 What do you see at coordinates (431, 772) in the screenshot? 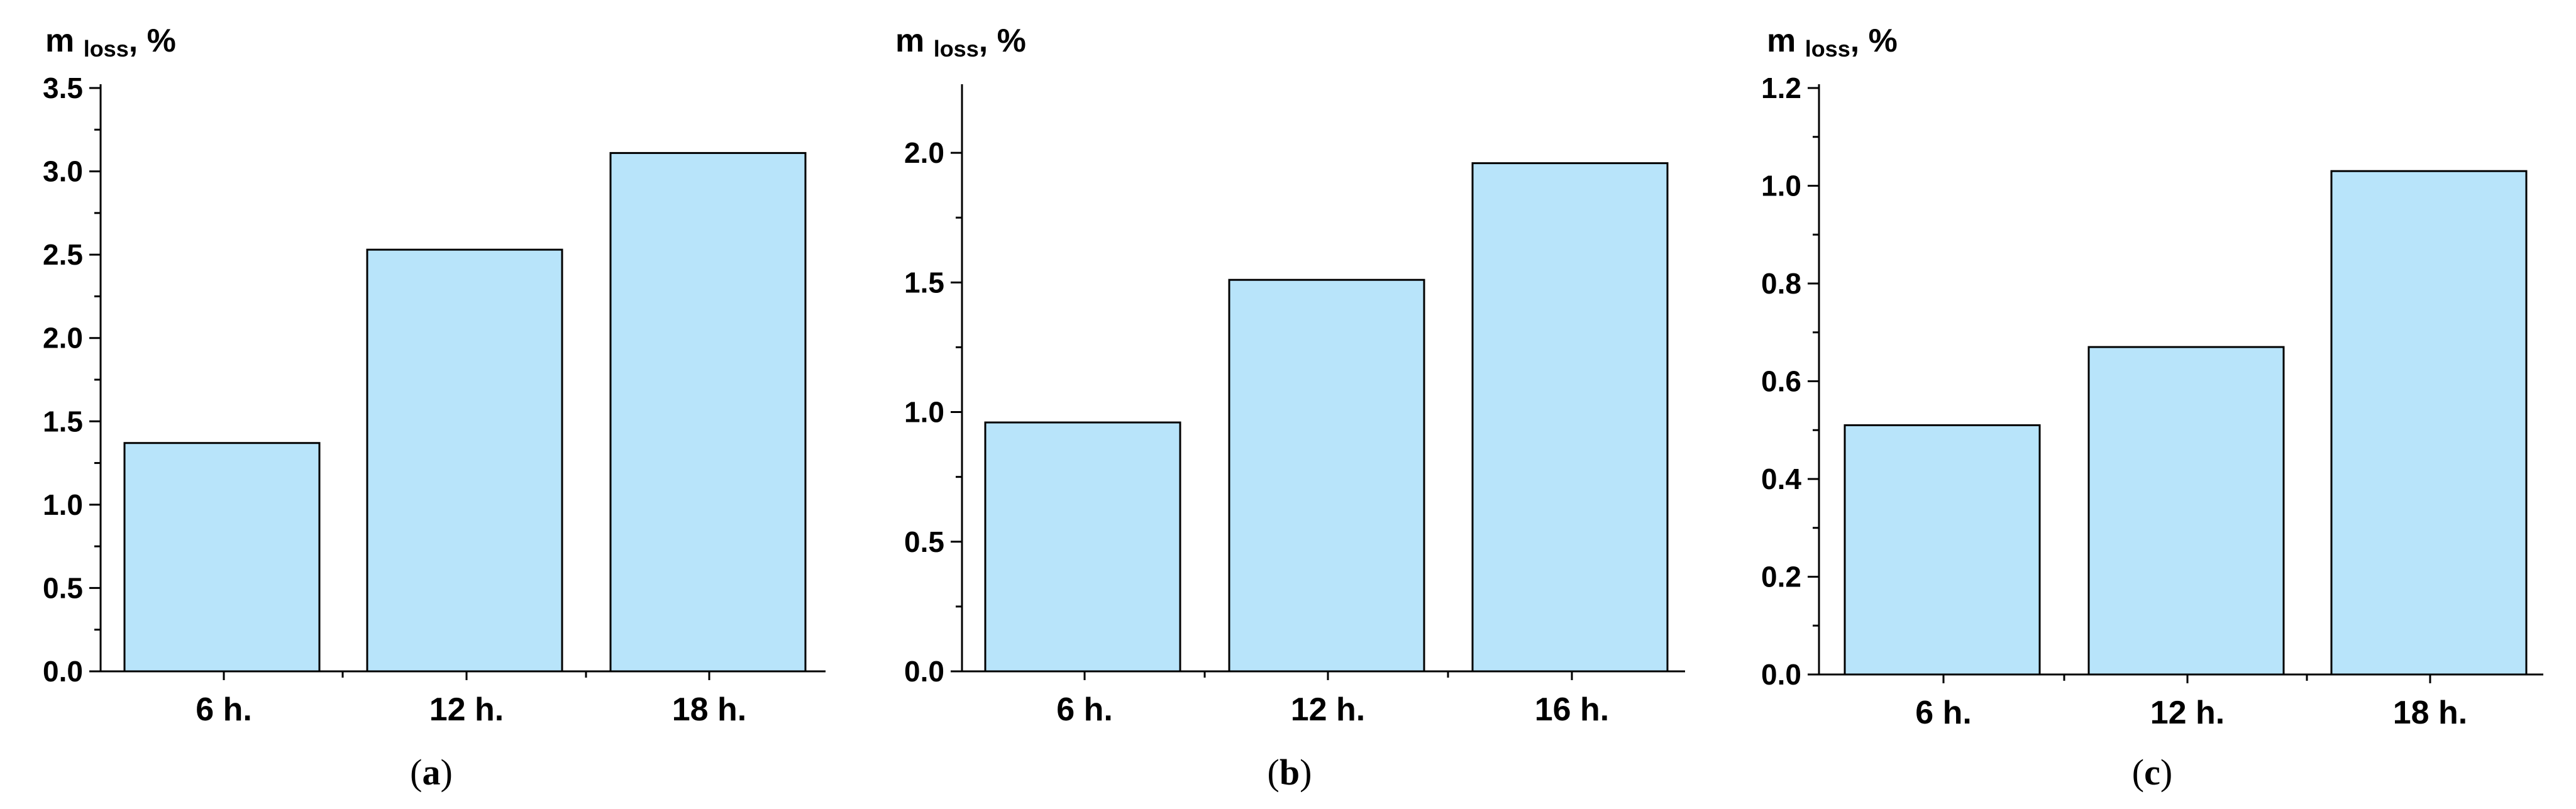
I see `panel-label: (a)` at bounding box center [431, 772].